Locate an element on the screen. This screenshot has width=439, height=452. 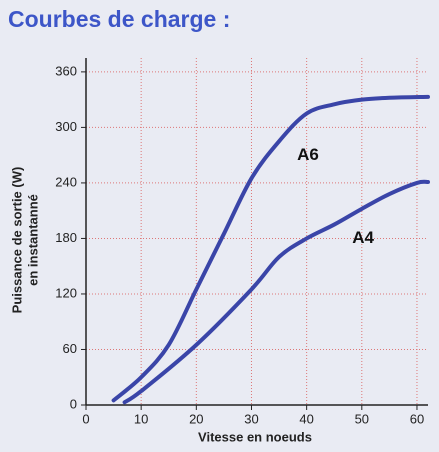
series-label: A6 is located at coordinates (308, 154).